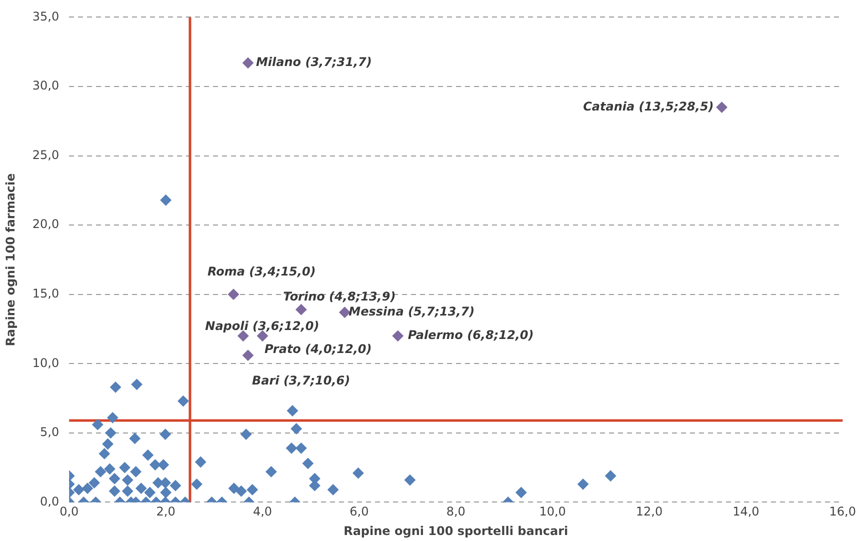  What do you see at coordinates (46, 16) in the screenshot?
I see `y-tick-label: 35,0` at bounding box center [46, 16].